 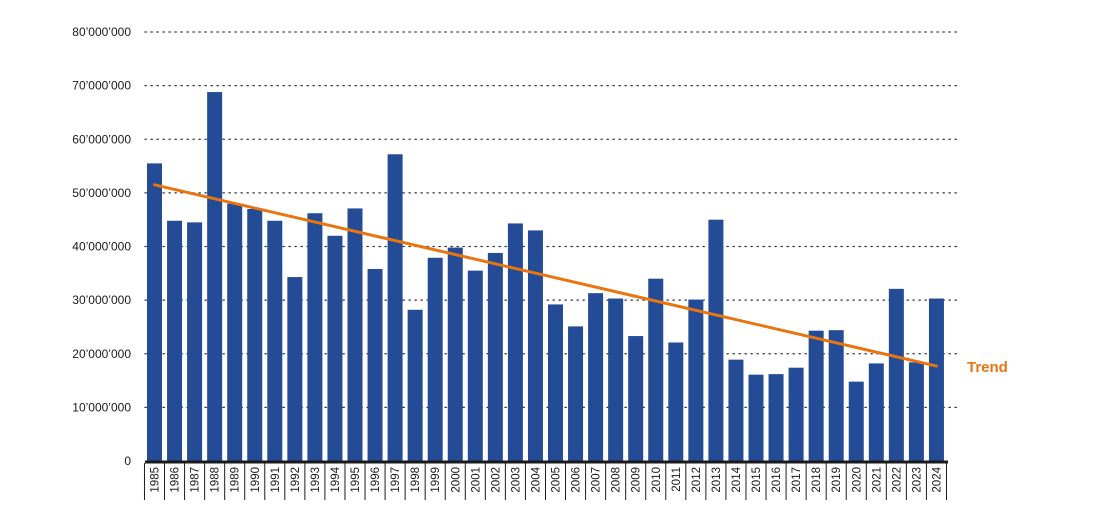 I want to click on x-tick-label: 2014, so click(x=737, y=479).